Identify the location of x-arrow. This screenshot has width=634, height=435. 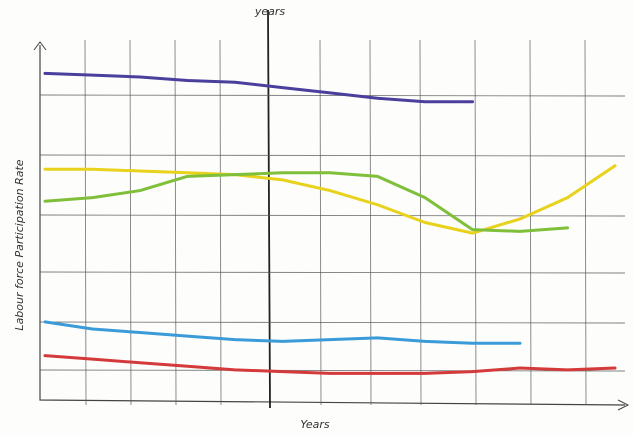
(623, 405).